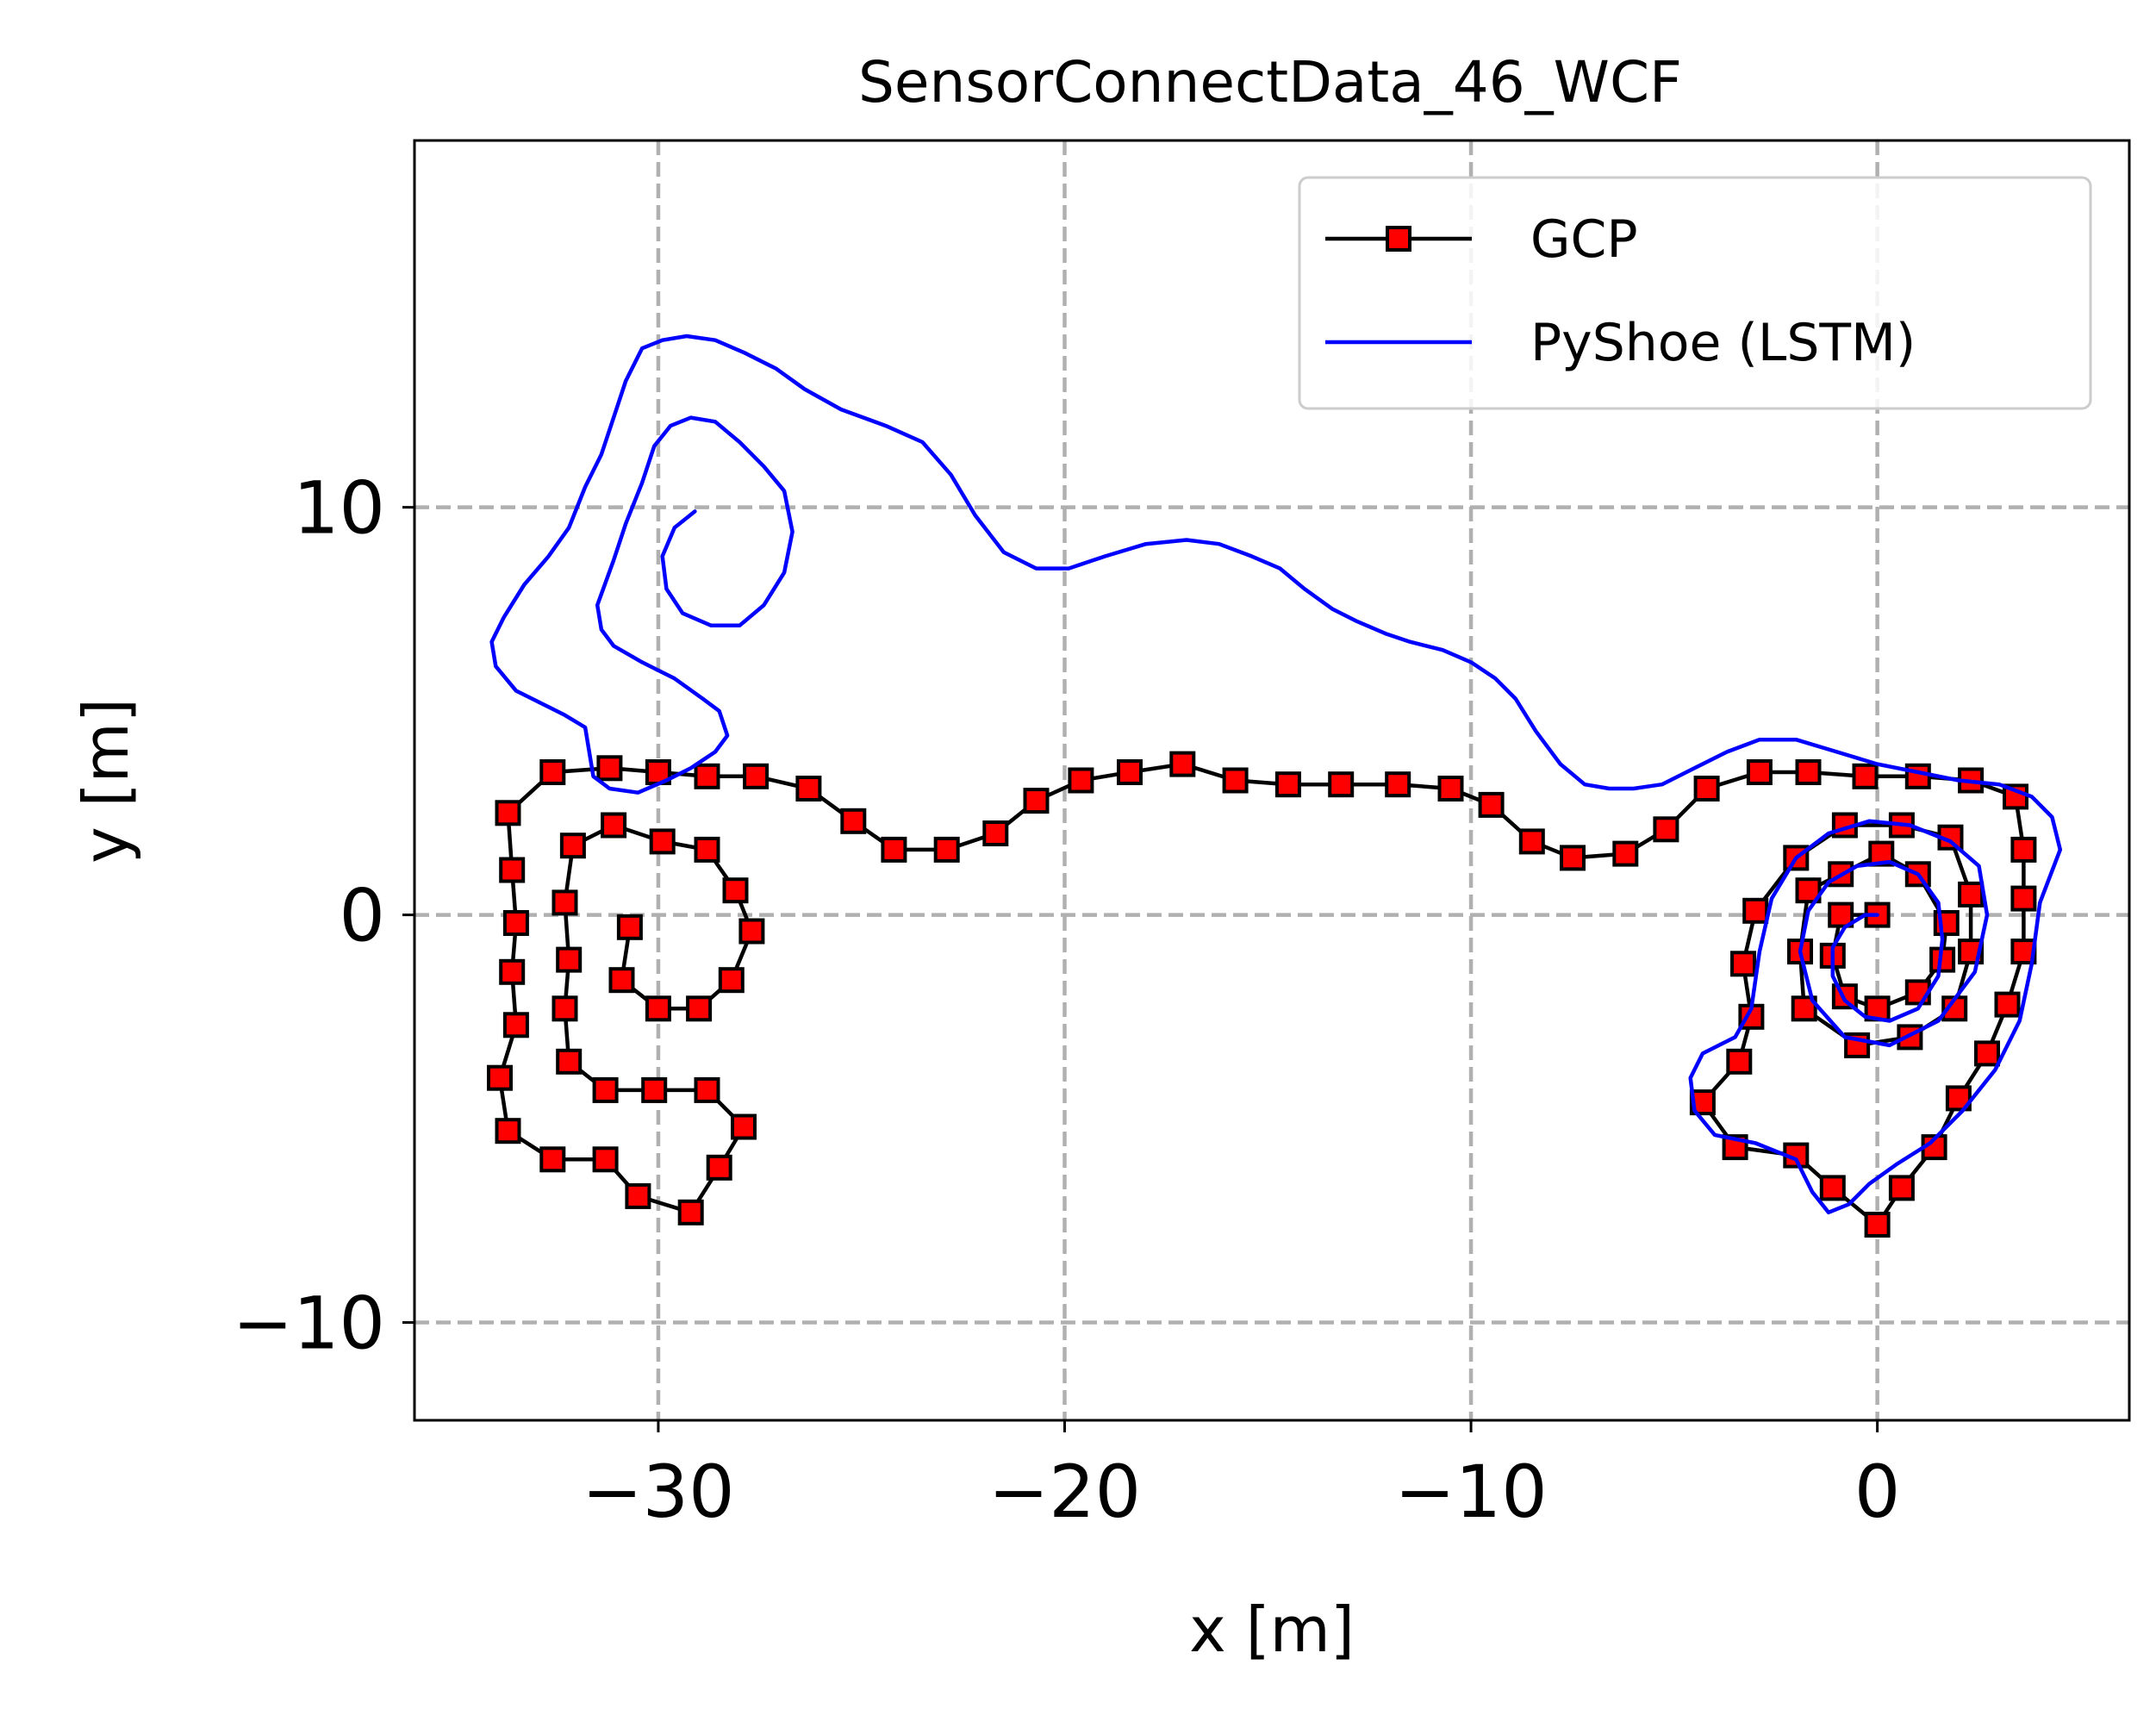 Image resolution: width=2156 pixels, height=1709 pixels. What do you see at coordinates (658, 1492) in the screenshot?
I see `x-tick-label: −30` at bounding box center [658, 1492].